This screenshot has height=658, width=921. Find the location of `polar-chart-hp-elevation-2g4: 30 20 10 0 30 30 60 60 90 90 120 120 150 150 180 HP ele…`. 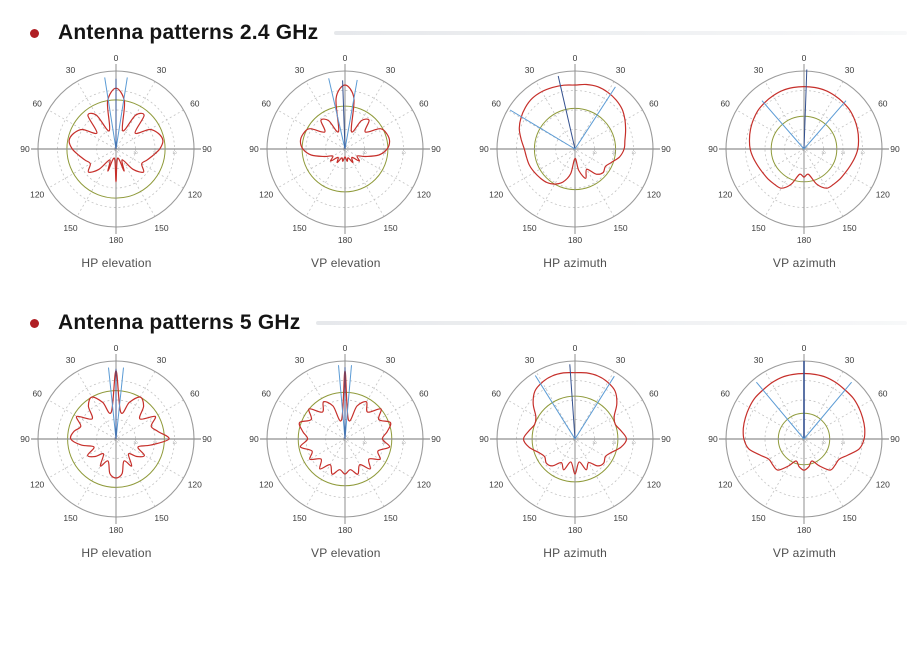

polar-chart-hp-elevation-2g4: 30 20 10 0 30 30 60 60 90 90 120 120 150 150 180 HP ele… is located at coordinates (116, 162).